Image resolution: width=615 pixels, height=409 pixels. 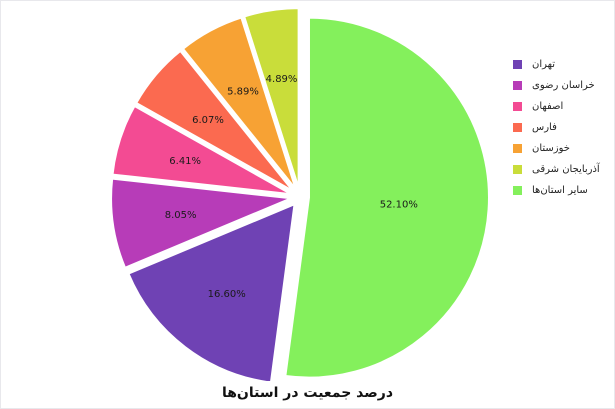 I want to click on legend-item-6: آذربایجان شرقی, so click(x=556, y=169).